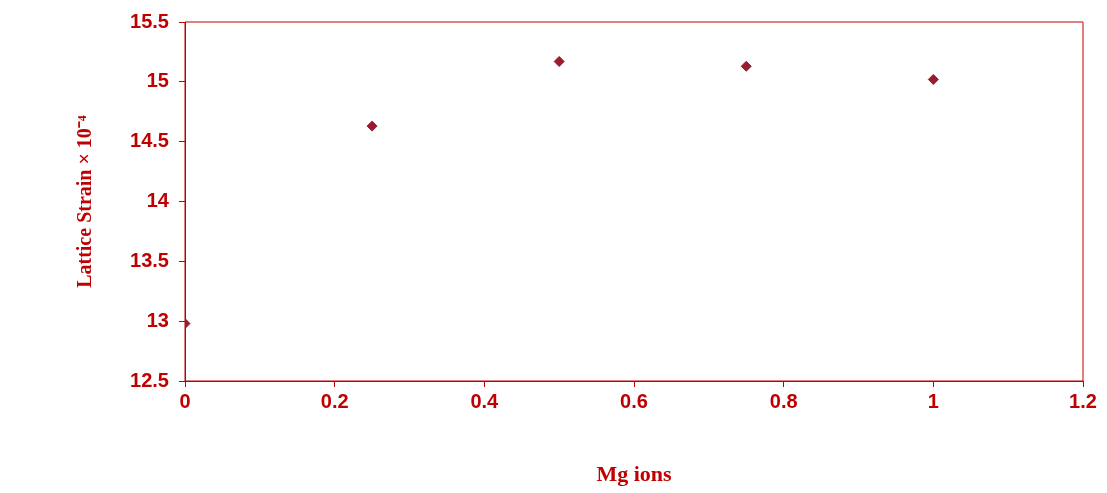 The height and width of the screenshot is (493, 1107). Describe the element at coordinates (933, 400) in the screenshot. I see `x-tick-label: 1` at that location.